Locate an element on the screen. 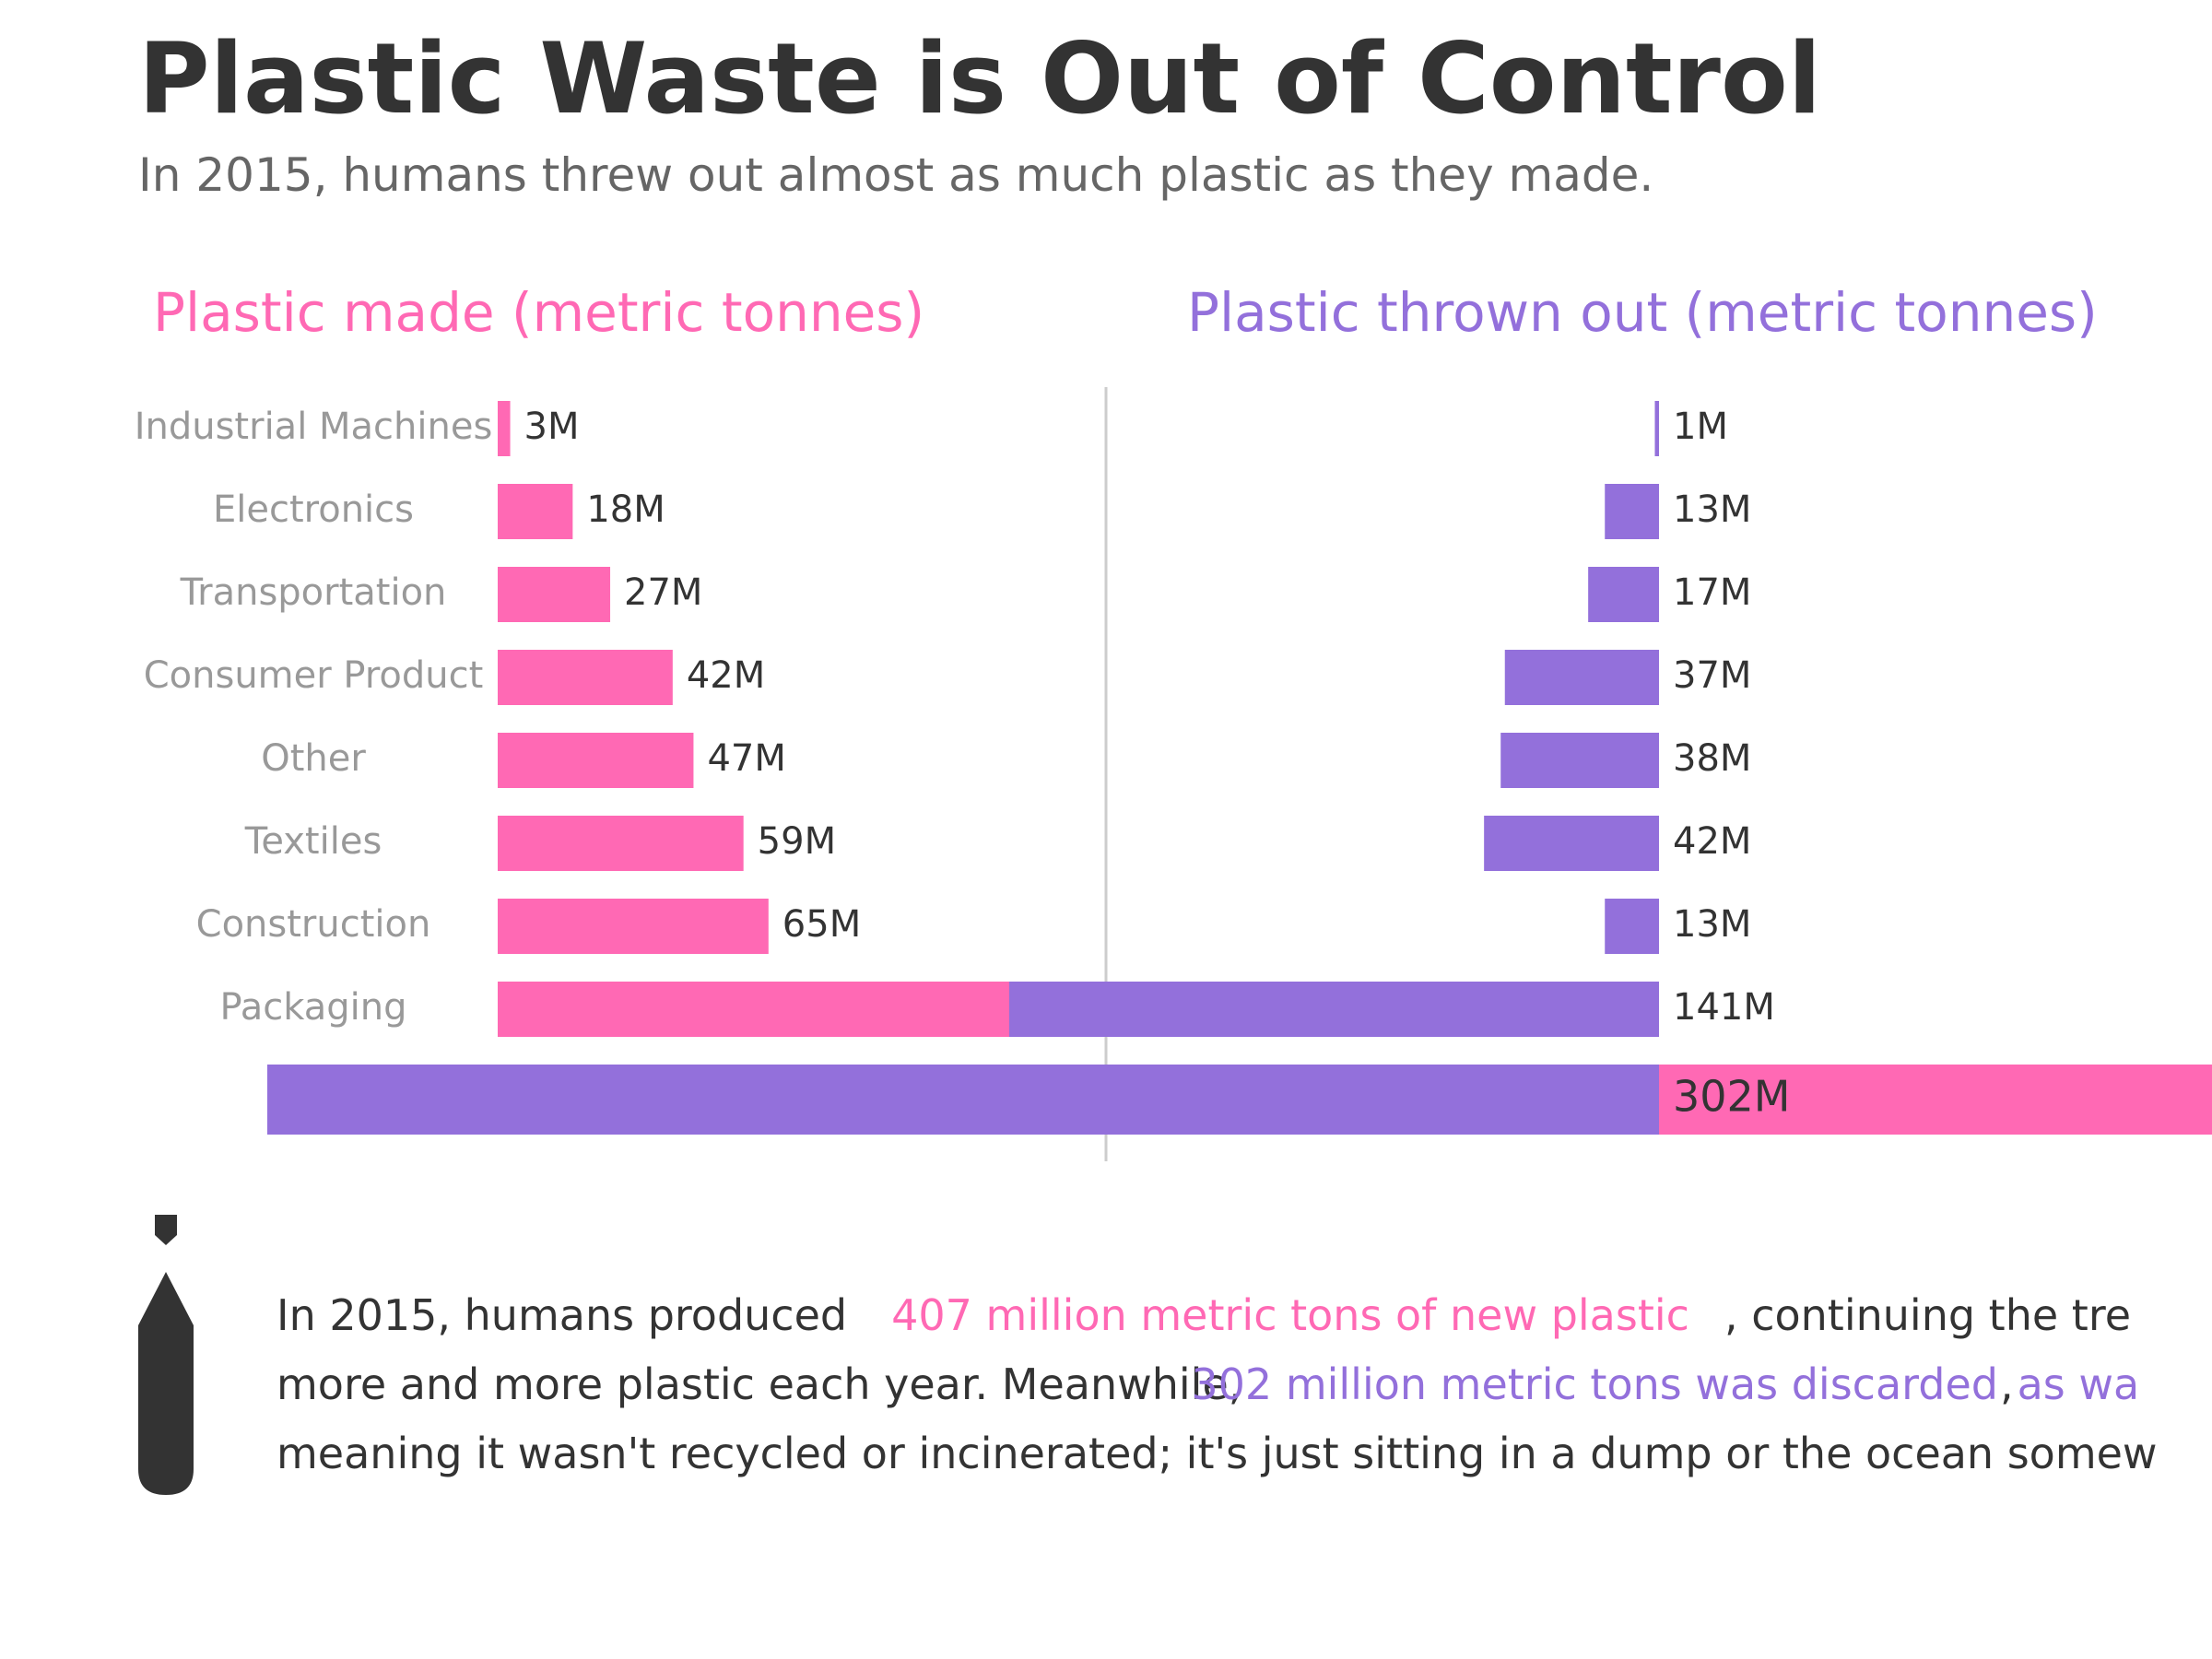 The height and width of the screenshot is (1659, 2212). category-label-4: Other is located at coordinates (313, 758).